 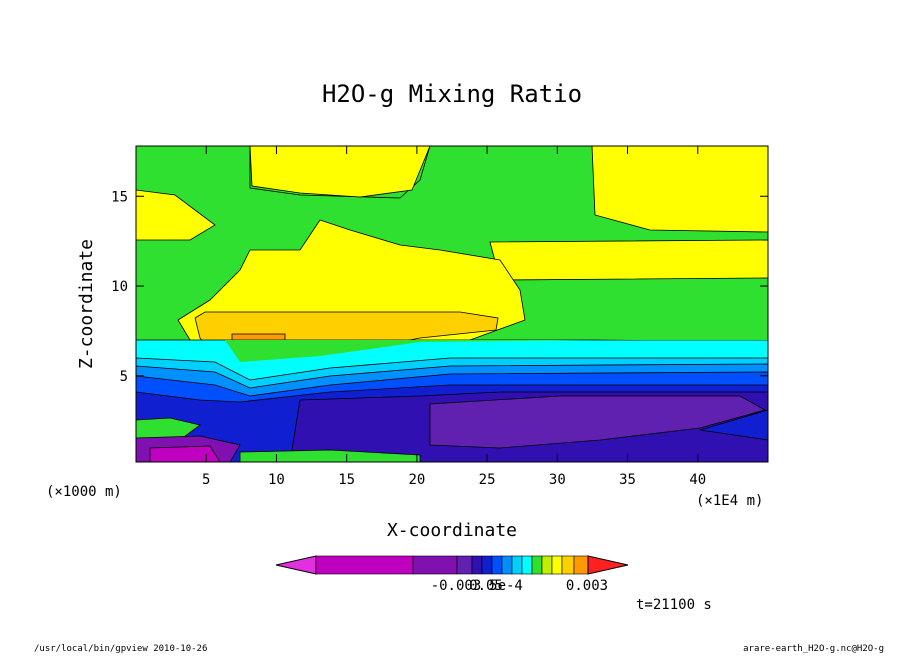 I want to click on x-tick-label: 25, so click(x=487, y=480).